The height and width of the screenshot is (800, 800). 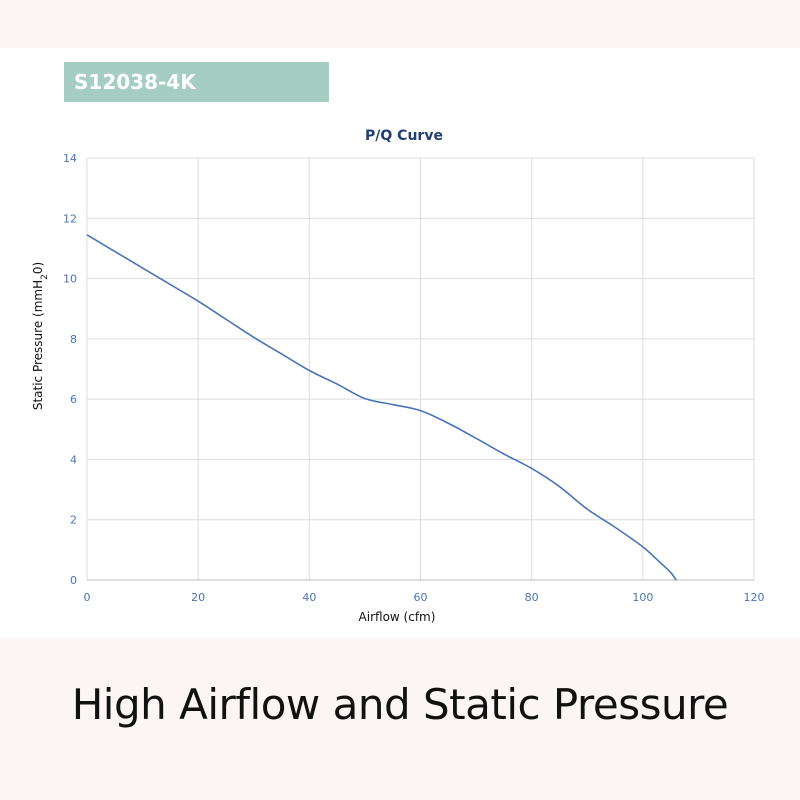 What do you see at coordinates (642, 597) in the screenshot?
I see `x-tick-label: 100` at bounding box center [642, 597].